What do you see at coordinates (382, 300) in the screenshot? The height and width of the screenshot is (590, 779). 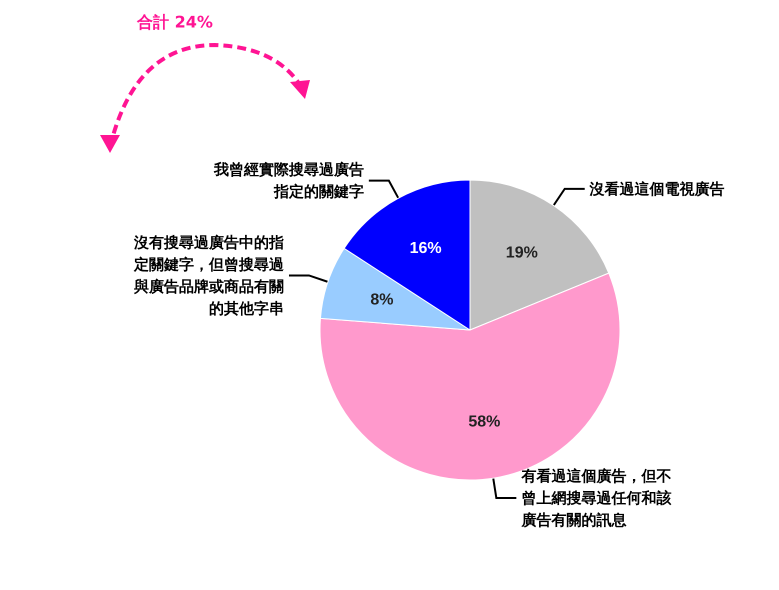 I see `data-label: 8%` at bounding box center [382, 300].